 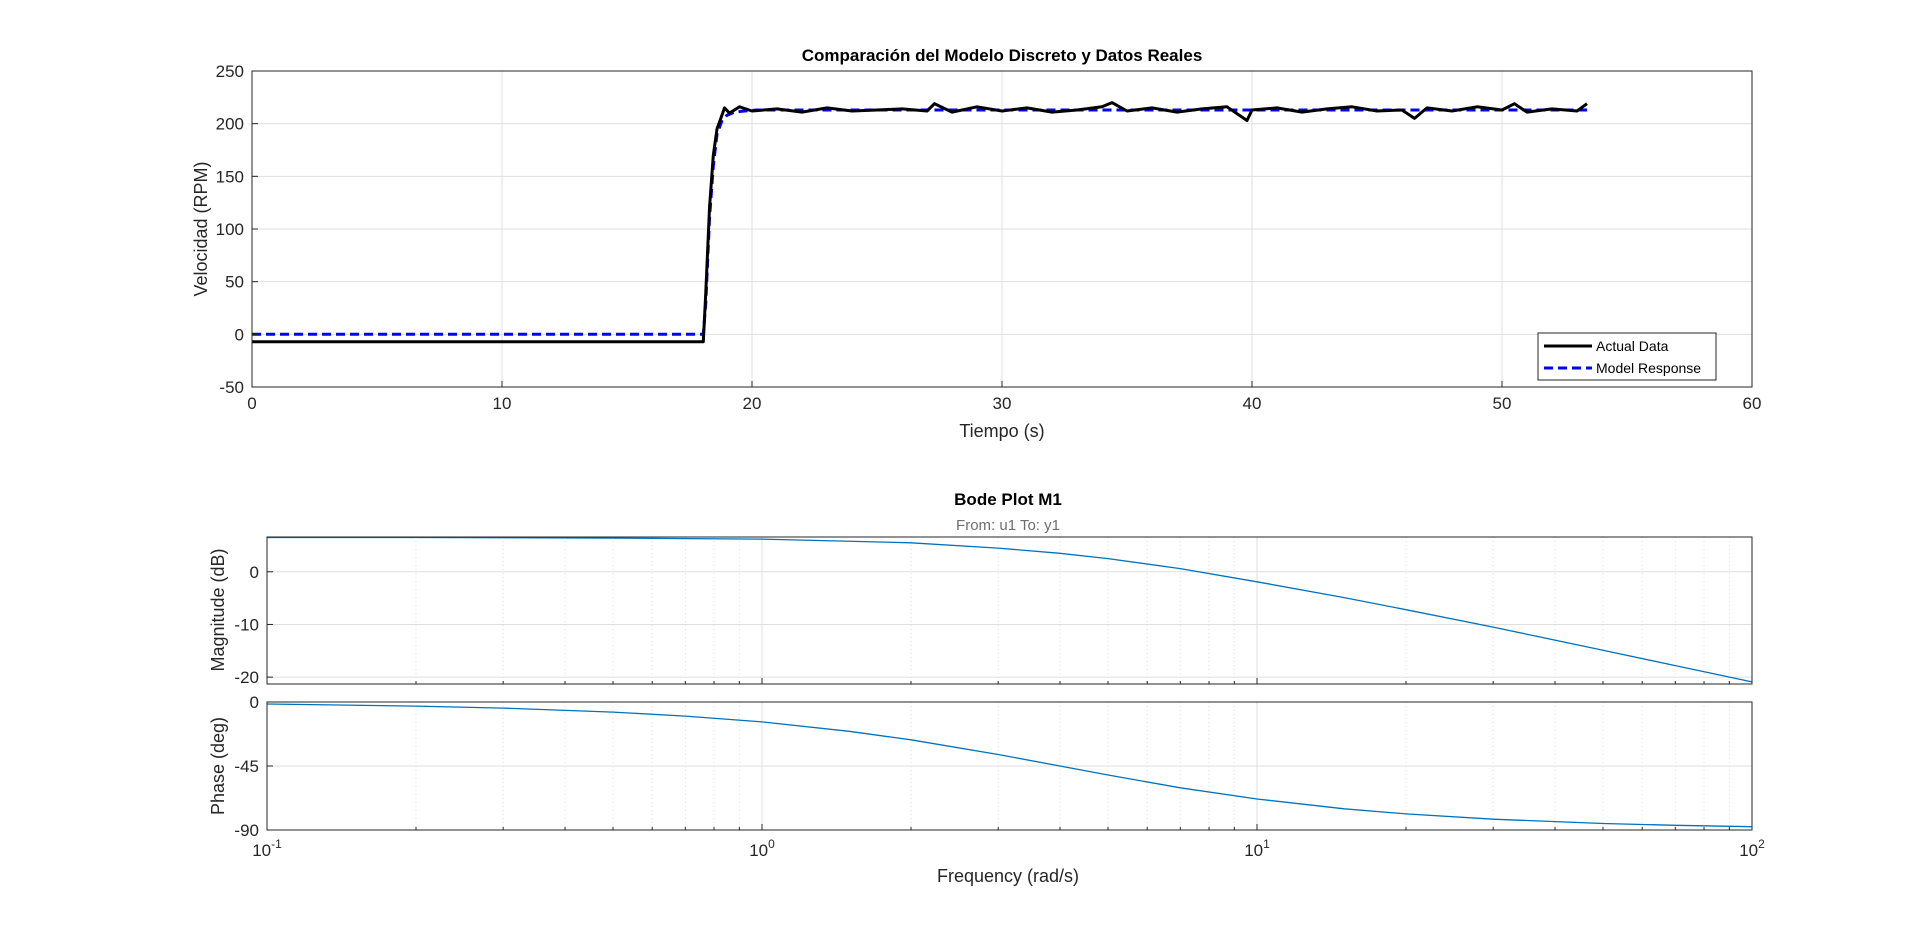 I want to click on x-tick-label: 50, so click(x=1502, y=403).